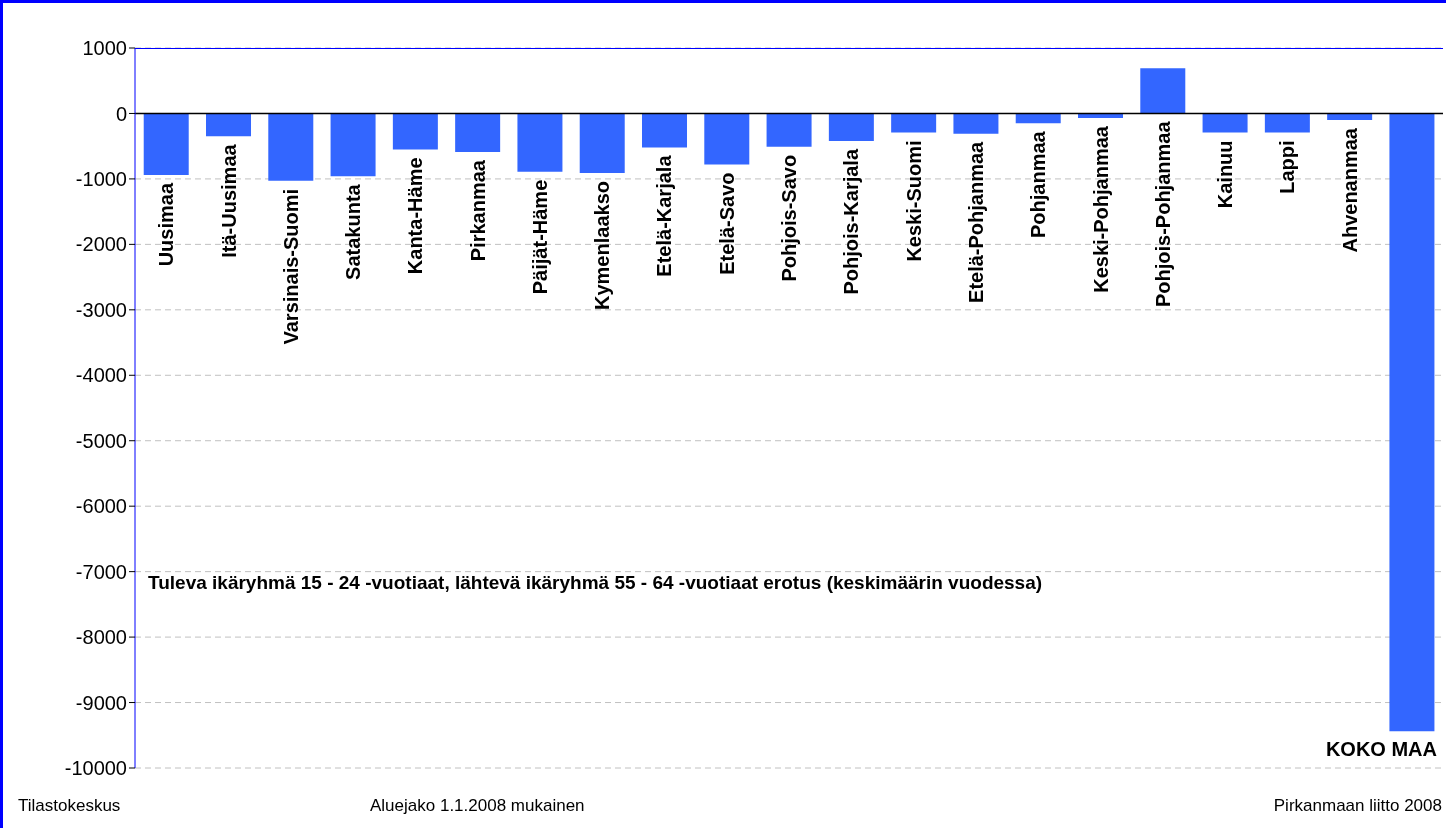 The width and height of the screenshot is (1446, 828). Describe the element at coordinates (101, 571) in the screenshot. I see `y-tick-label: -7000` at that location.